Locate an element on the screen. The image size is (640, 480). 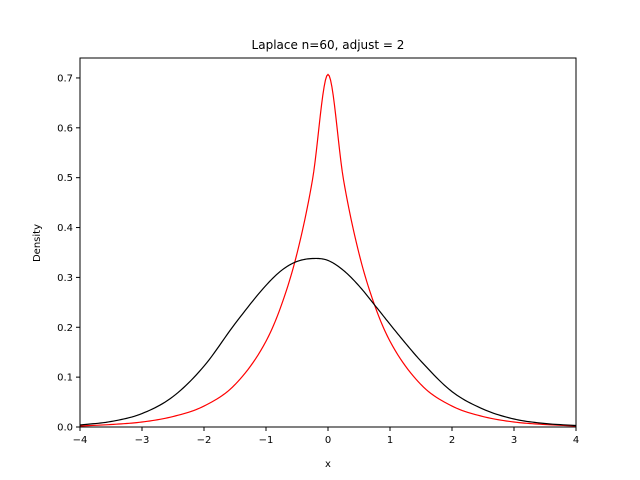
x-tick-label: 4 is located at coordinates (576, 440).